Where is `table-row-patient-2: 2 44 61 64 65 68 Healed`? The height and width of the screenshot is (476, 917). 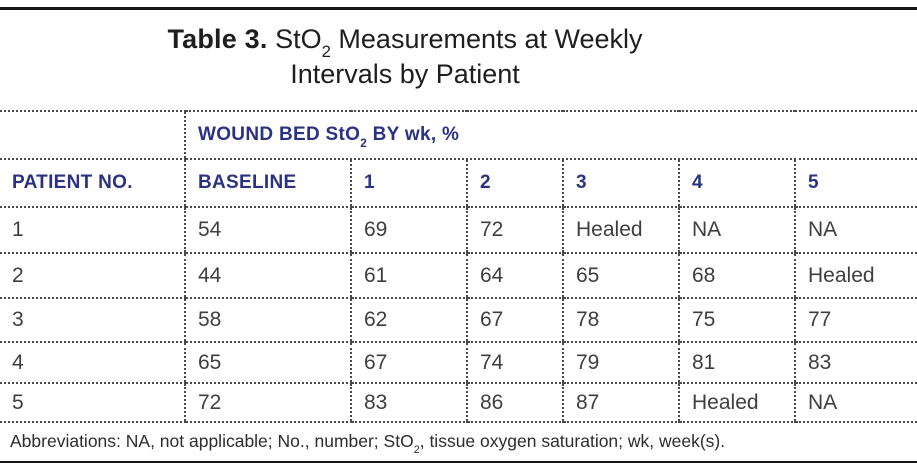
table-row-patient-2: 2 44 61 64 65 68 Healed is located at coordinates (458, 276).